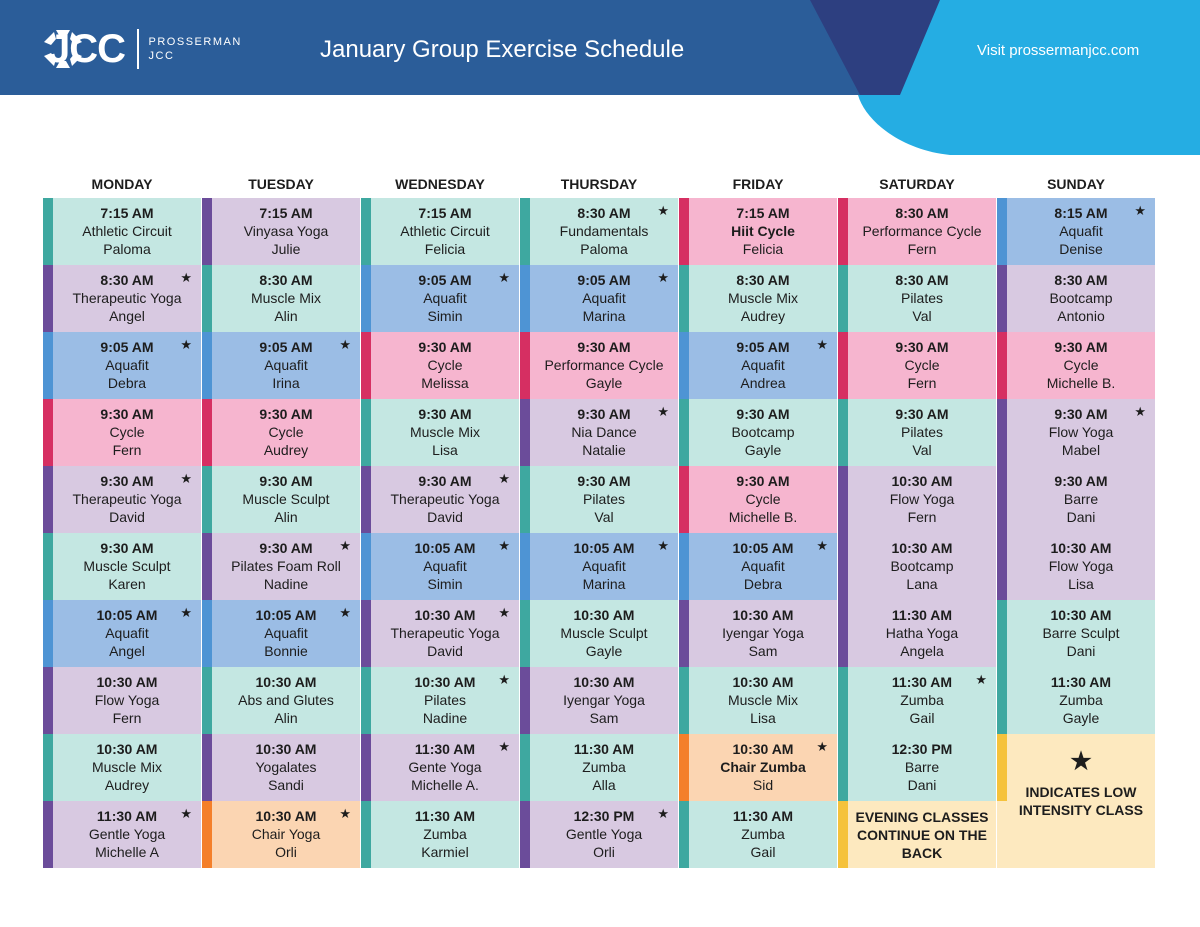  I want to click on website-link: Visit prossermanjcc.com, so click(1058, 50).